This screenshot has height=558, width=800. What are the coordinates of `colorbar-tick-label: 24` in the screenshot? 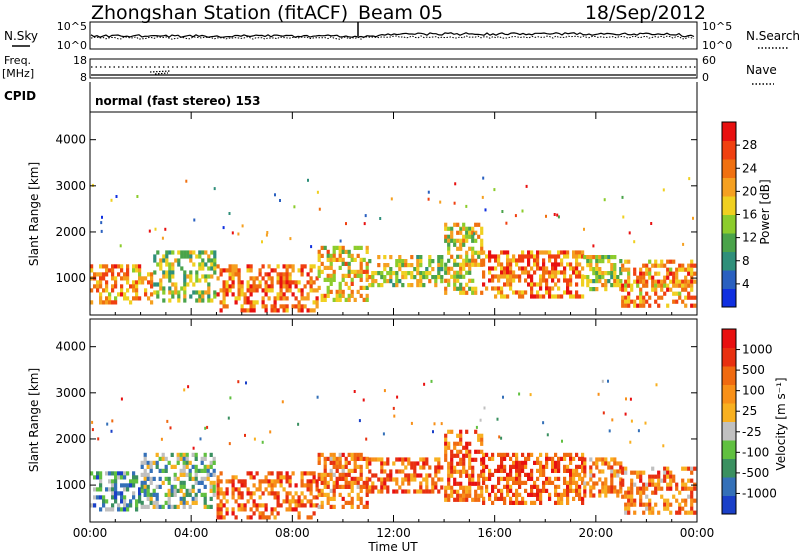 It's located at (749, 168).